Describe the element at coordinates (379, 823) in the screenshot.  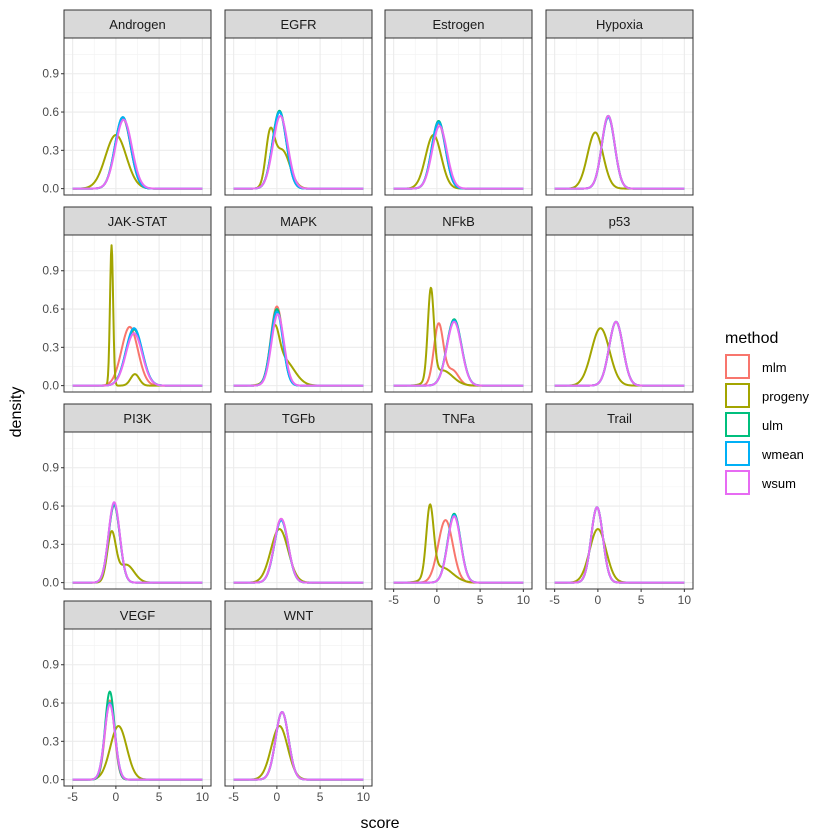
I see `x-axis-title: score` at that location.